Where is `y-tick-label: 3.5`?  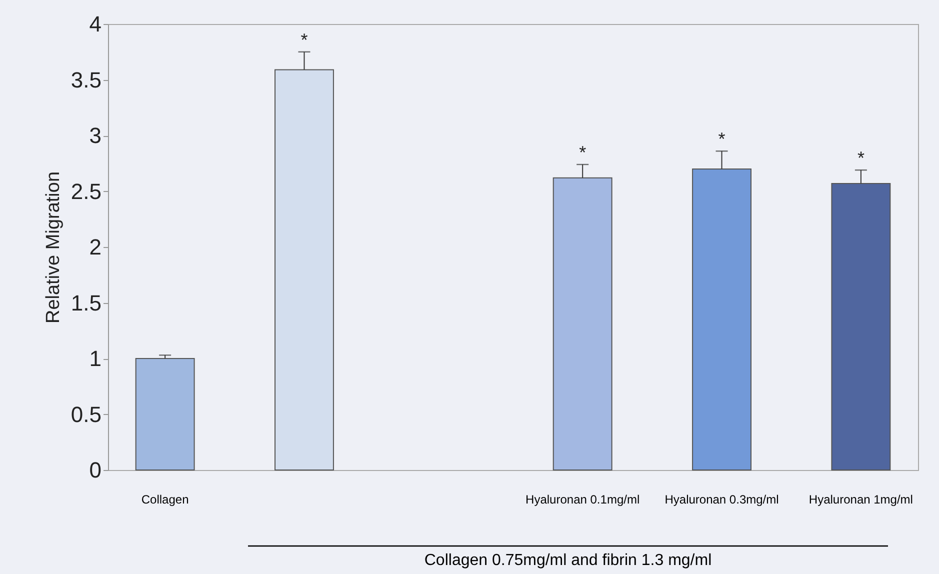 y-tick-label: 3.5 is located at coordinates (86, 79).